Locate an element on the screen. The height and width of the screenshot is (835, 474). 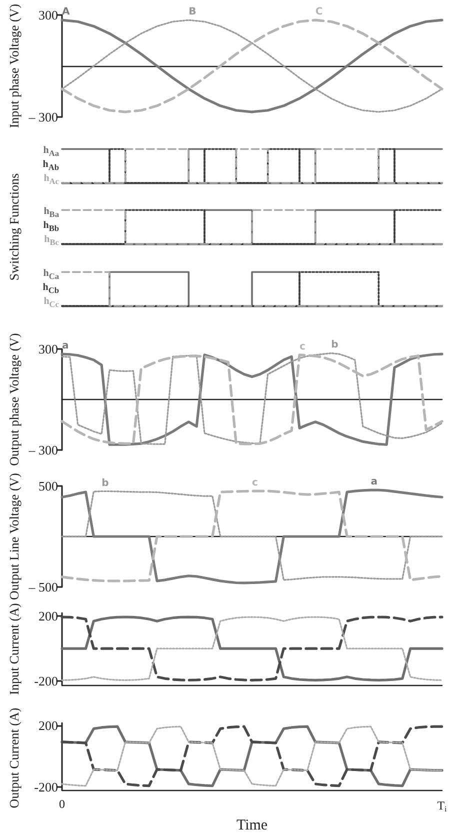
text: h$_{Bc}$ is located at coordinates (51, 241).